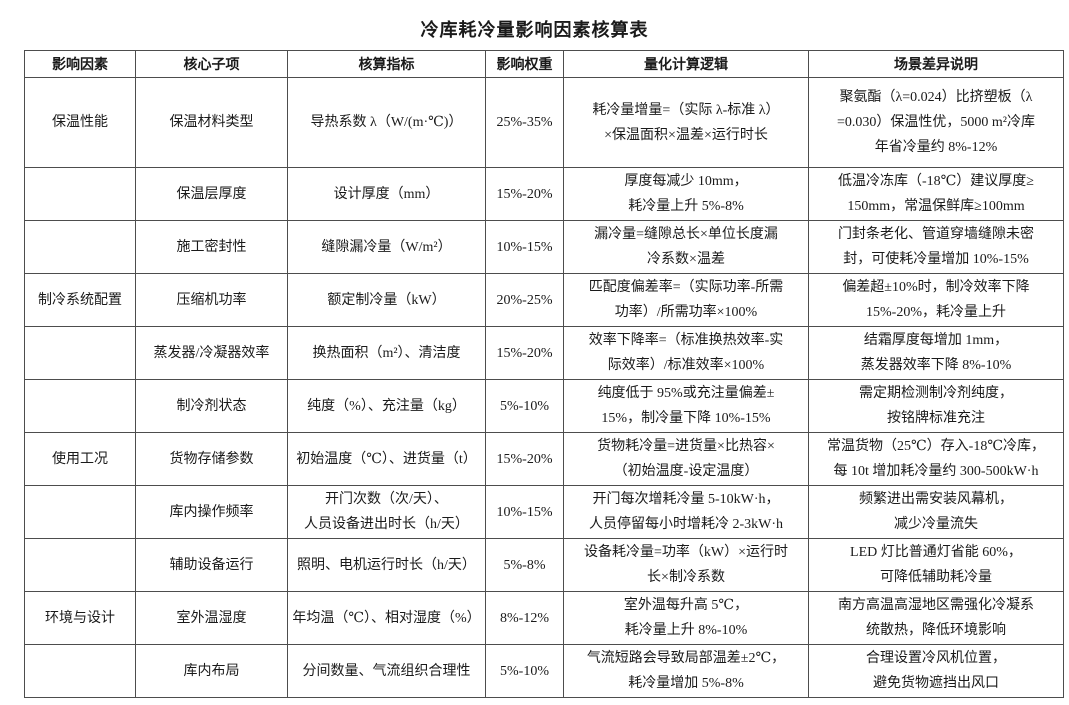 This screenshot has height=705, width=1069. What do you see at coordinates (686, 446) in the screenshot?
I see `cell-text-line: 货物耗冷量=进货量×比热容×` at bounding box center [686, 446].